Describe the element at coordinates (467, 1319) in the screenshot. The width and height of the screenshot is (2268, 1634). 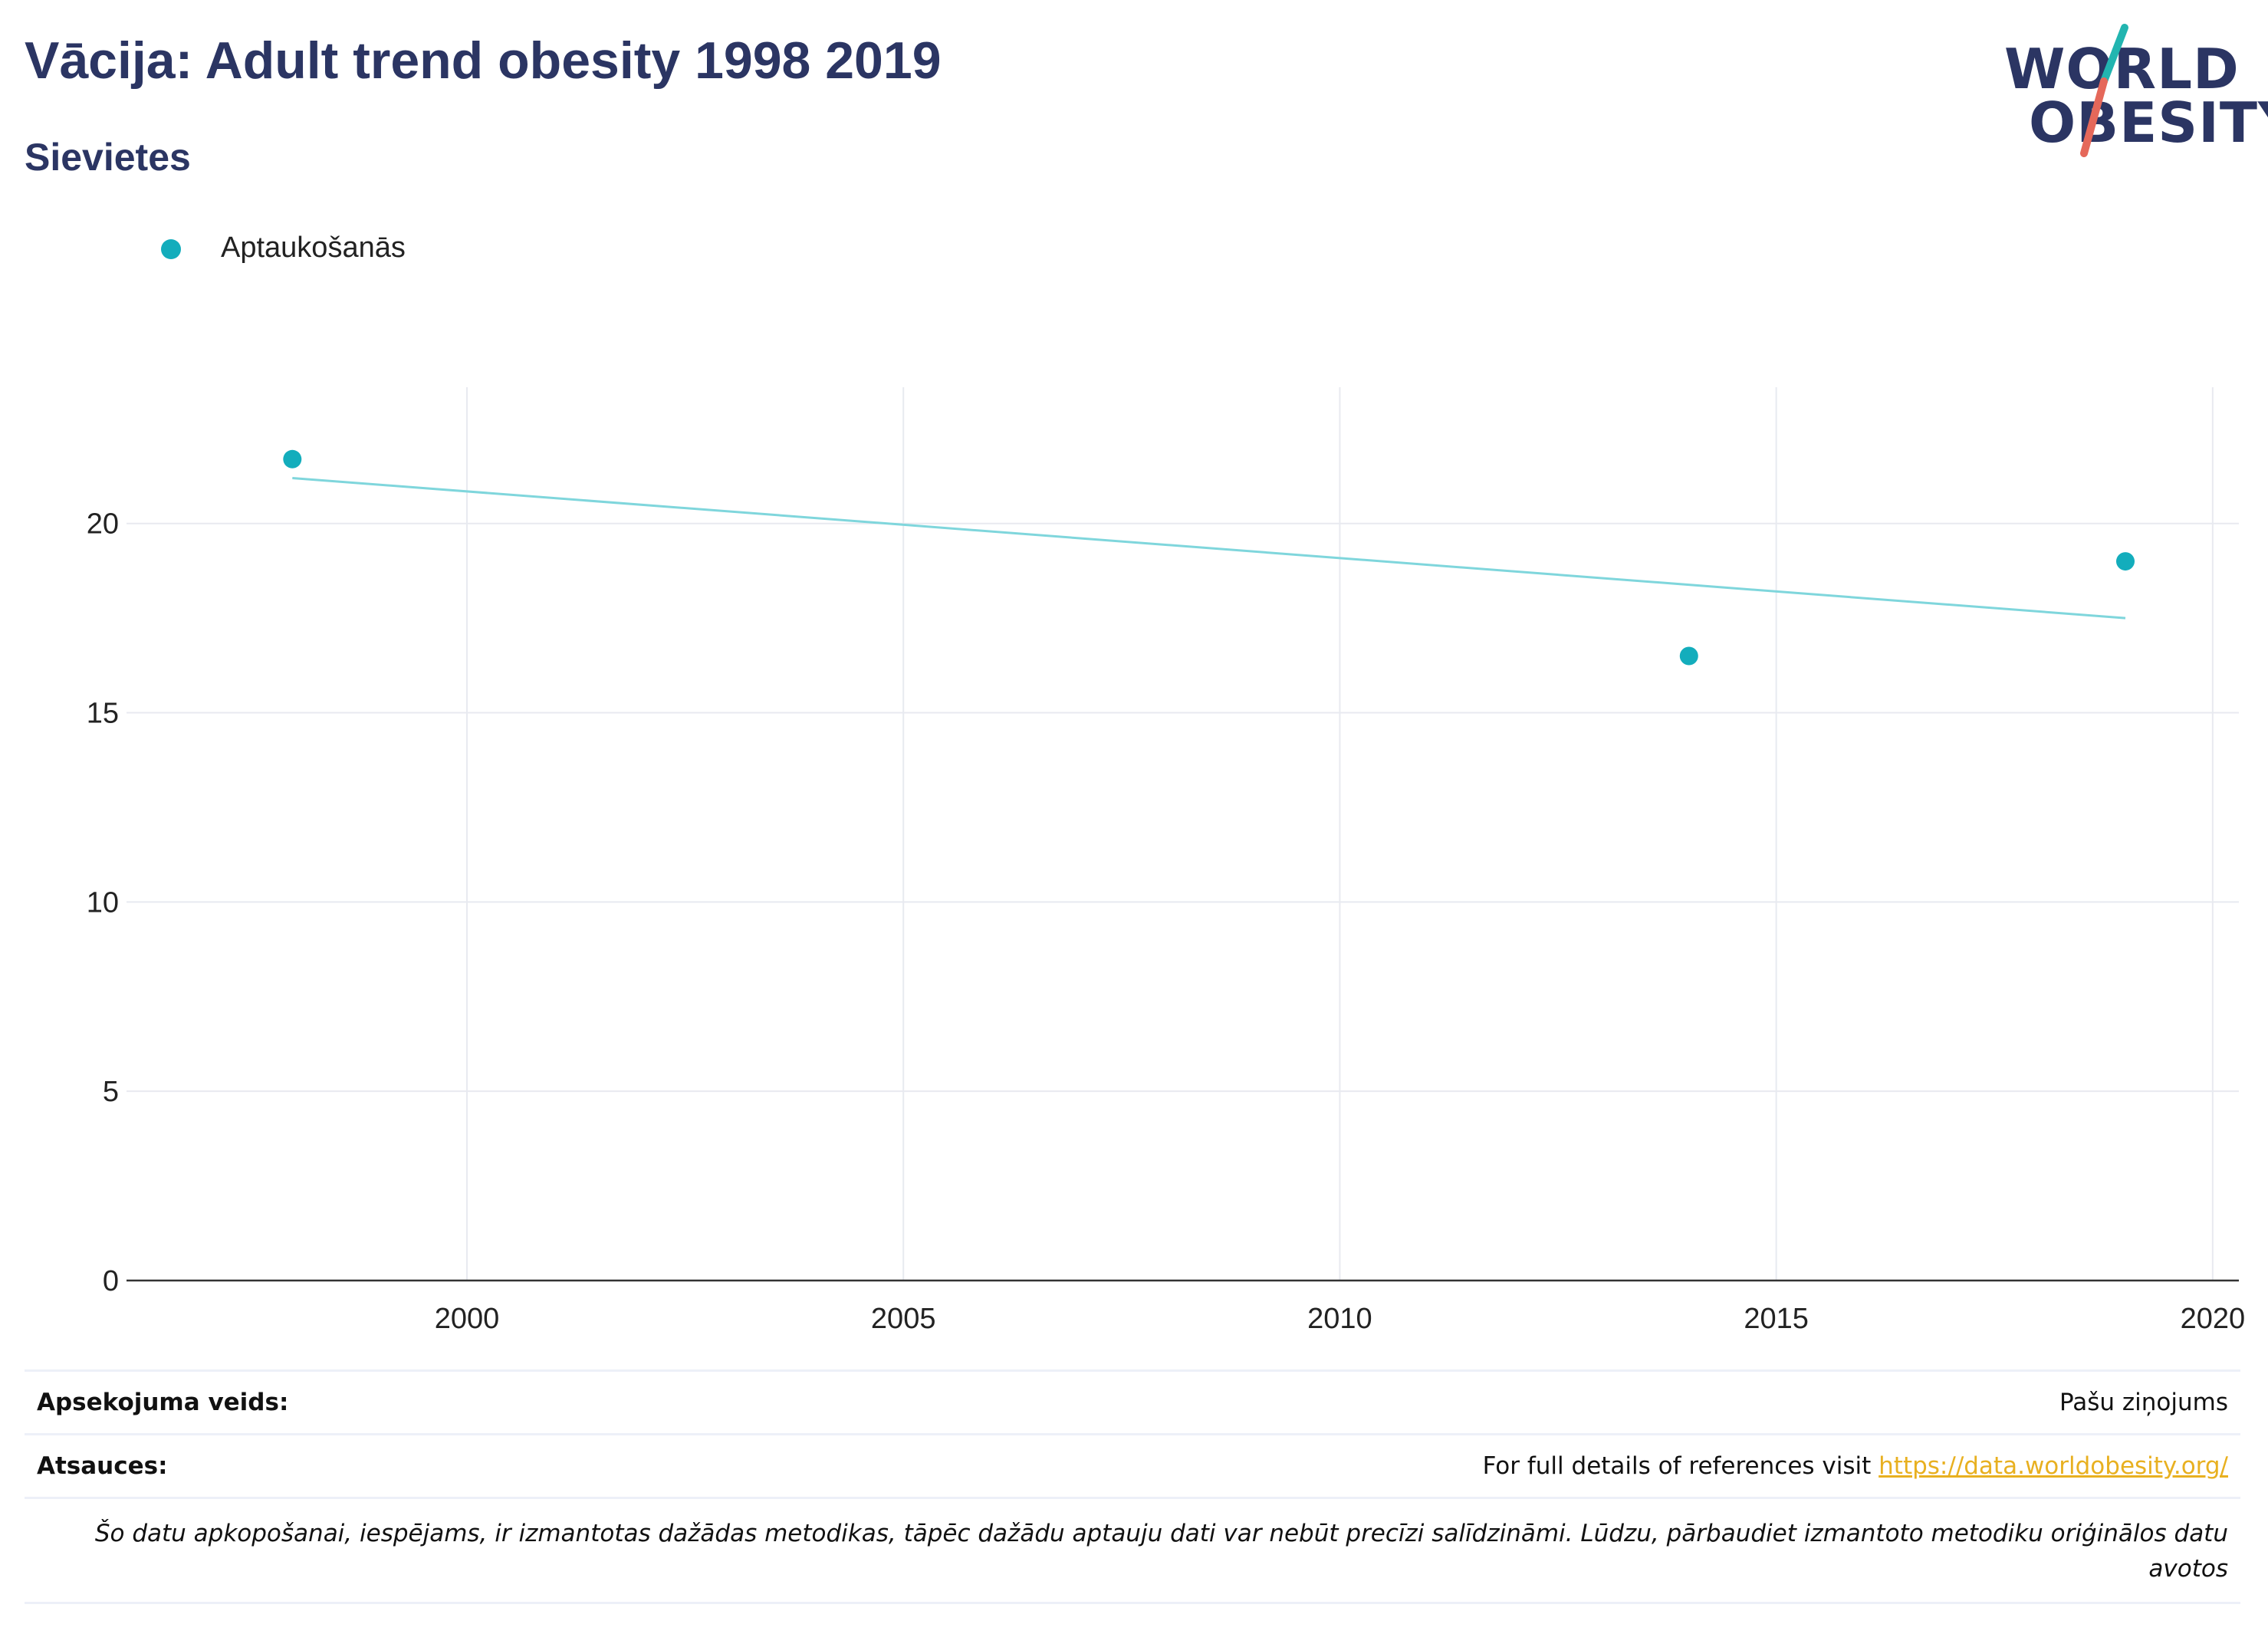
I see `x-tick-label: 2000` at that location.